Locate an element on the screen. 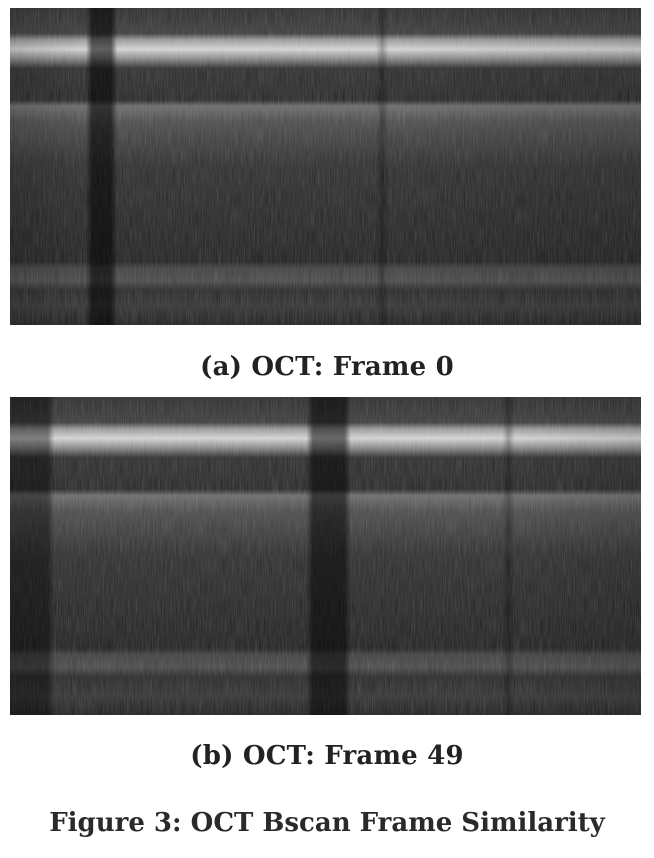 The width and height of the screenshot is (654, 858). subcaption-frame-0: (a) OCT: Frame 0 is located at coordinates (327, 367).